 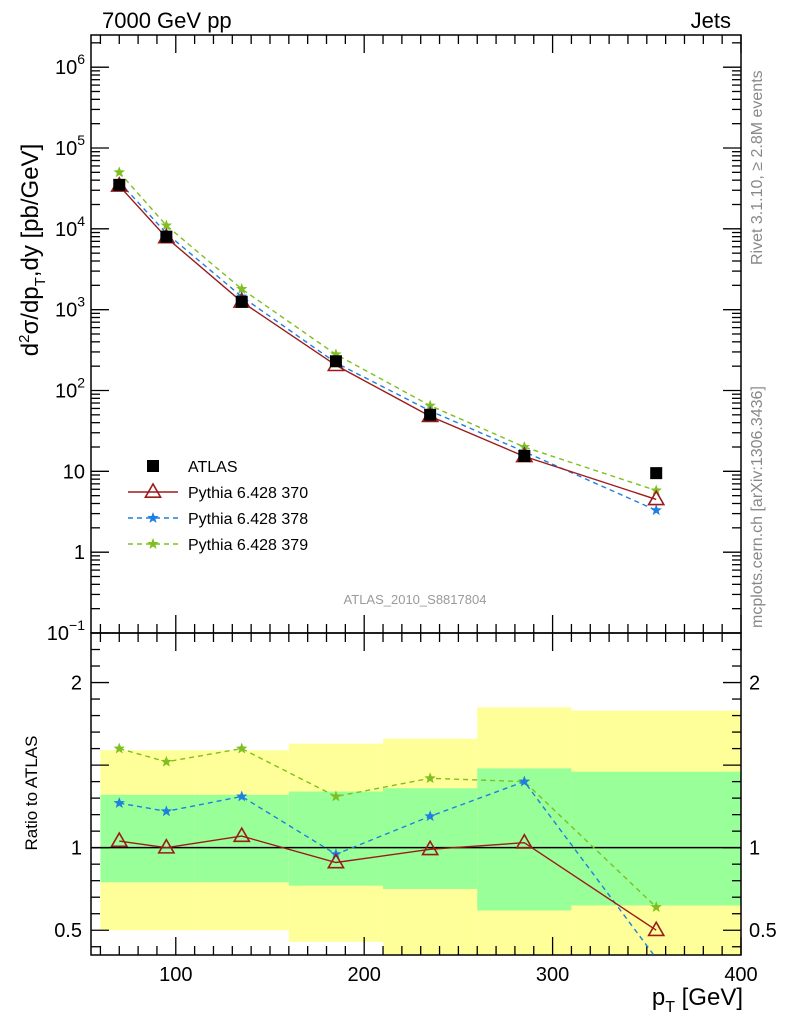 I want to click on ratio-series-group, so click(x=388, y=849).